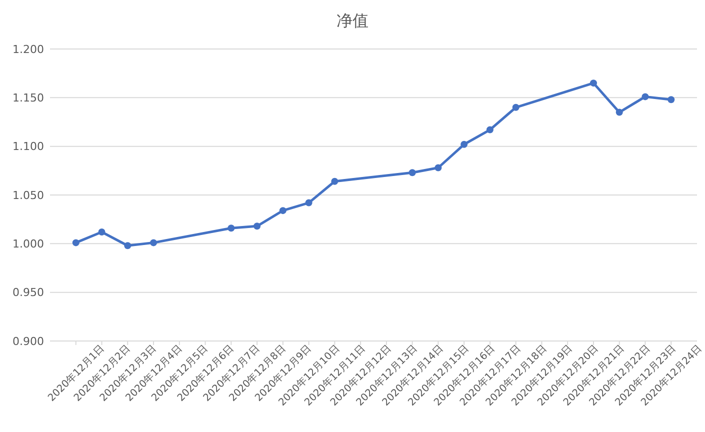 This screenshot has height=432, width=705. Describe the element at coordinates (28, 195) in the screenshot. I see `y-tick-label: 1.050` at that location.